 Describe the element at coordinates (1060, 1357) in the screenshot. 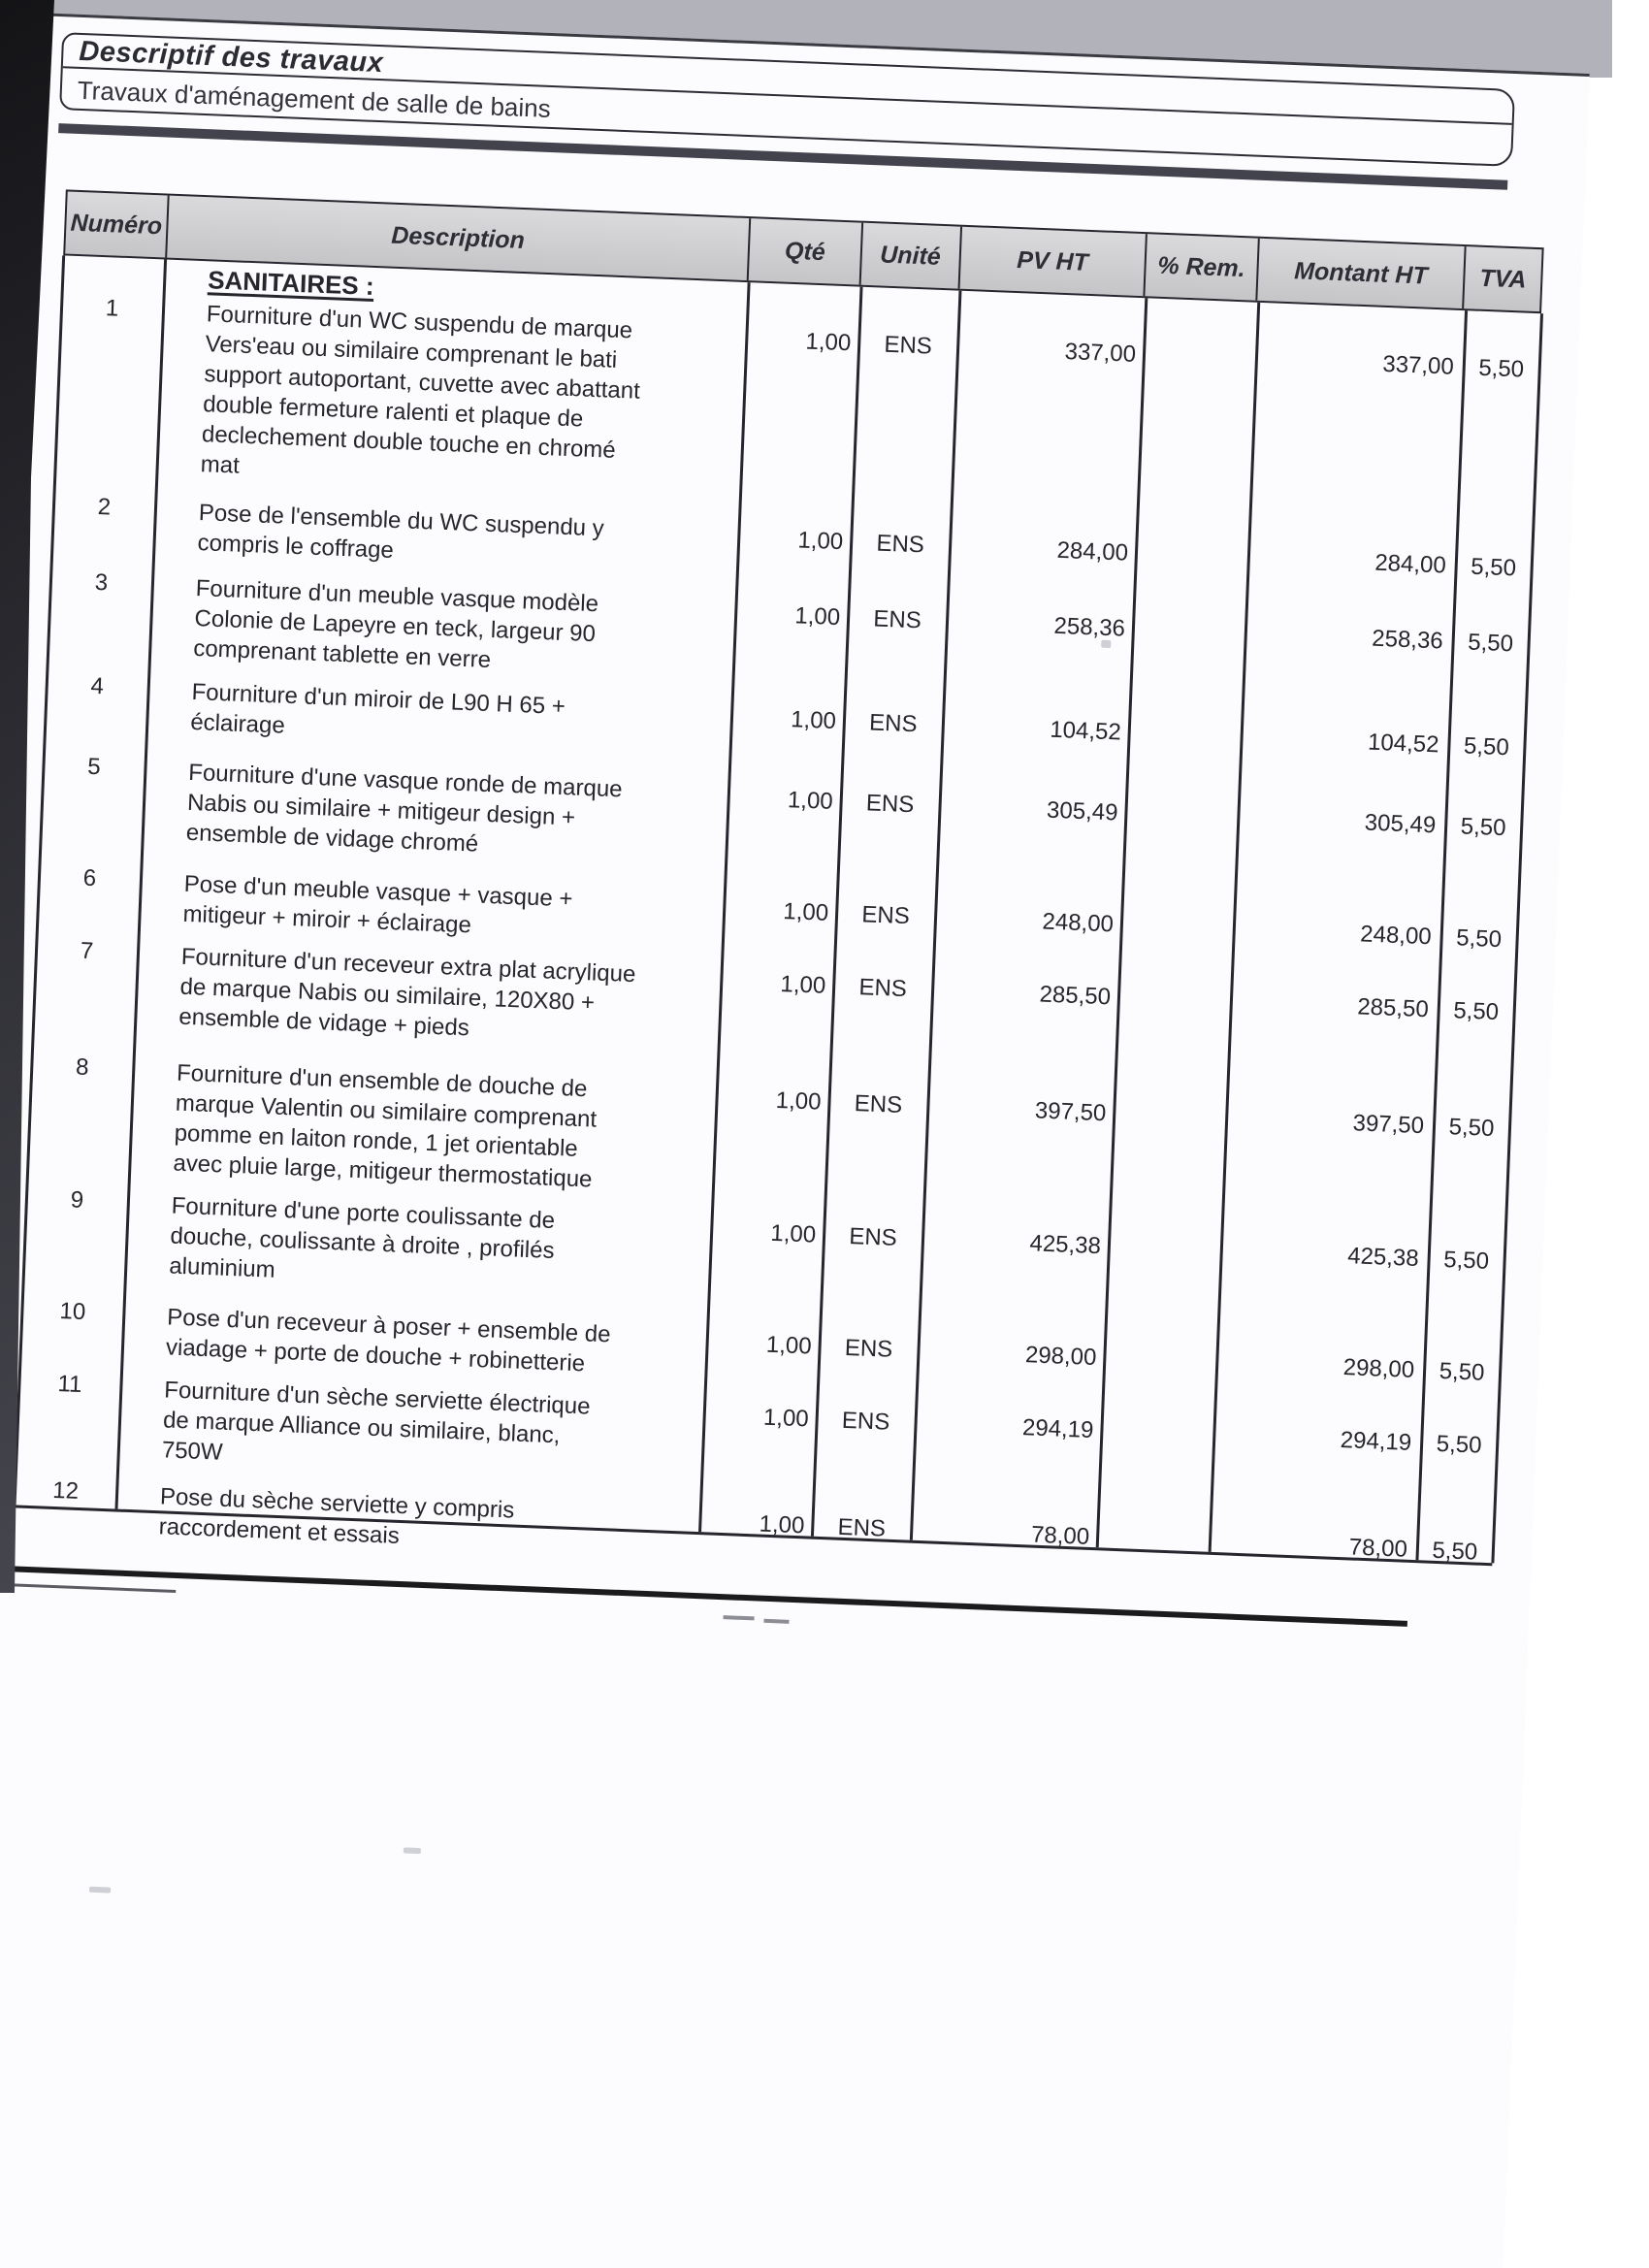

I see `row-10-pv-ht-cell: 298,00` at that location.